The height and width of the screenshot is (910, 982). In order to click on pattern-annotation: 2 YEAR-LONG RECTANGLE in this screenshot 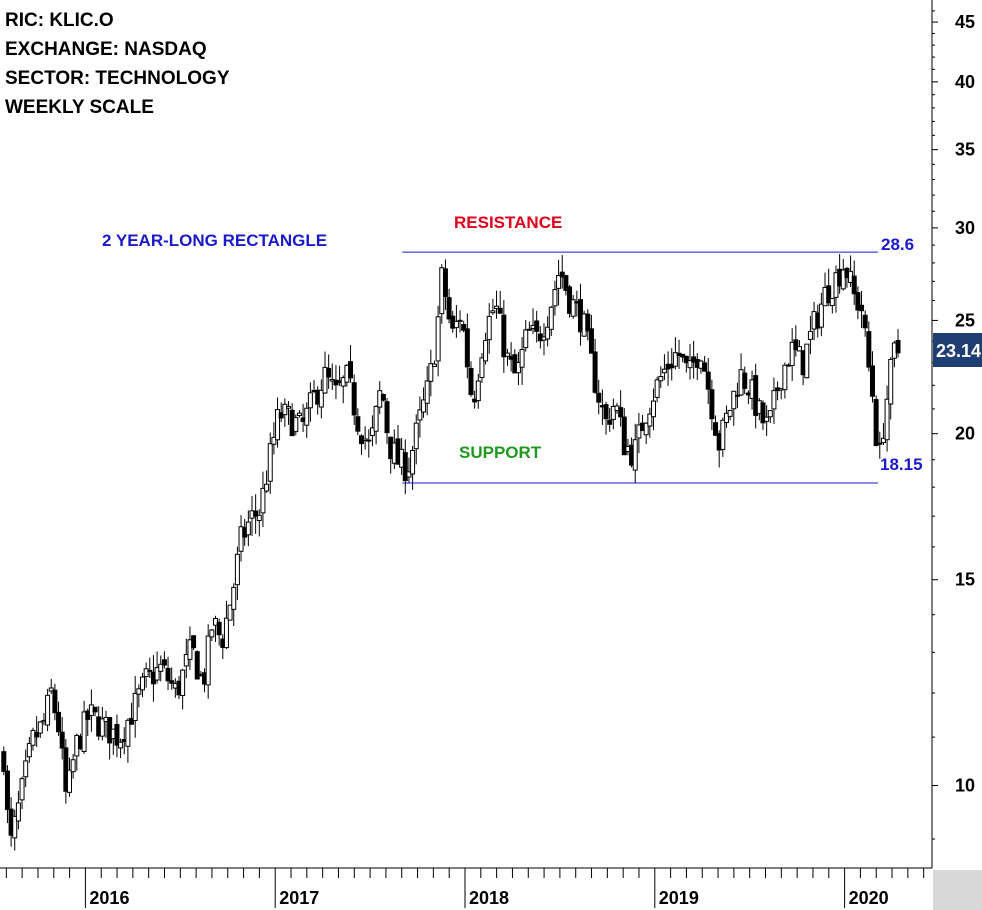, I will do `click(214, 240)`.